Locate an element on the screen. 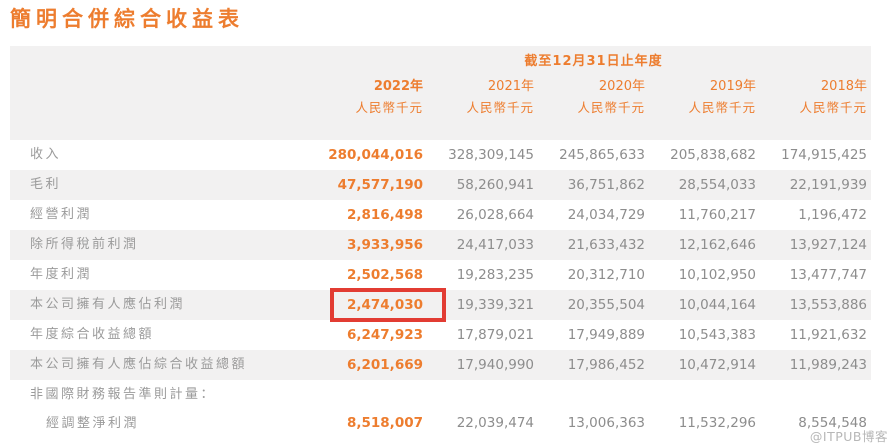 The height and width of the screenshot is (447, 890). value-cell: 20,355,504 is located at coordinates (606, 305).